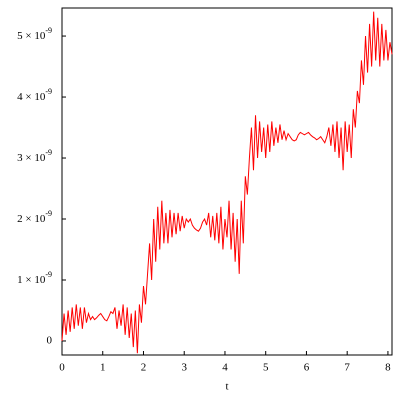 The width and height of the screenshot is (400, 400). What do you see at coordinates (184, 368) in the screenshot?
I see `x-tick-label: 3` at bounding box center [184, 368].